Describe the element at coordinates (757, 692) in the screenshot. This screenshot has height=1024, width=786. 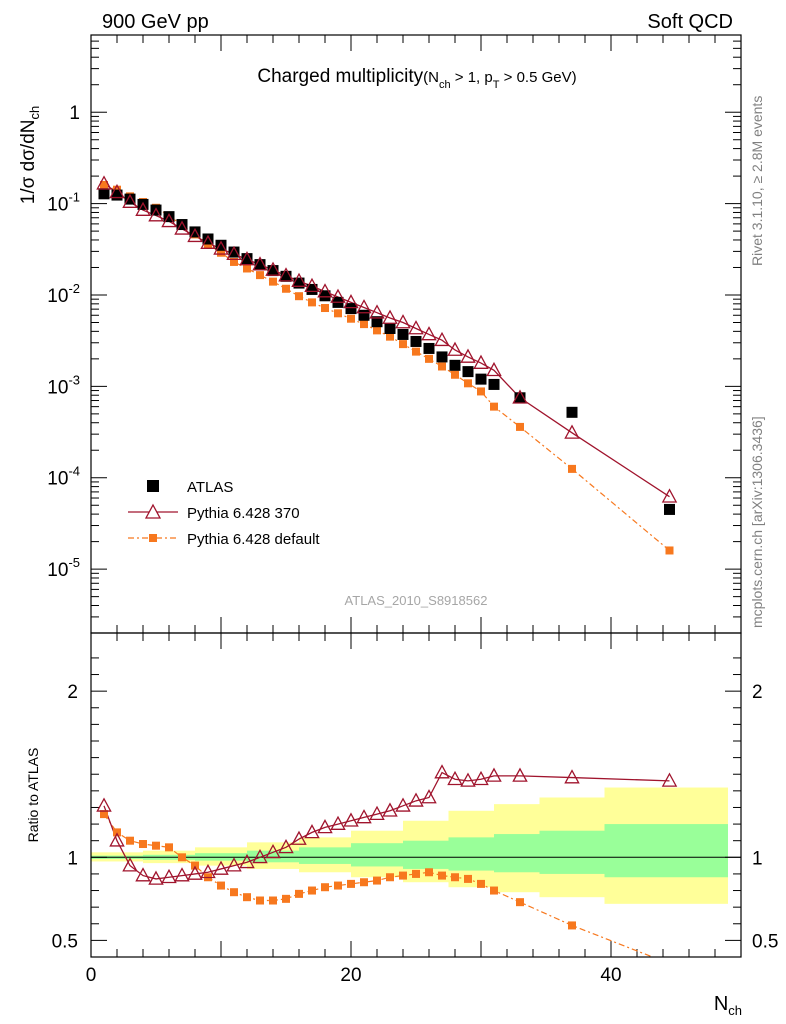
I see `ratio-ytick-label-right: 2` at that location.